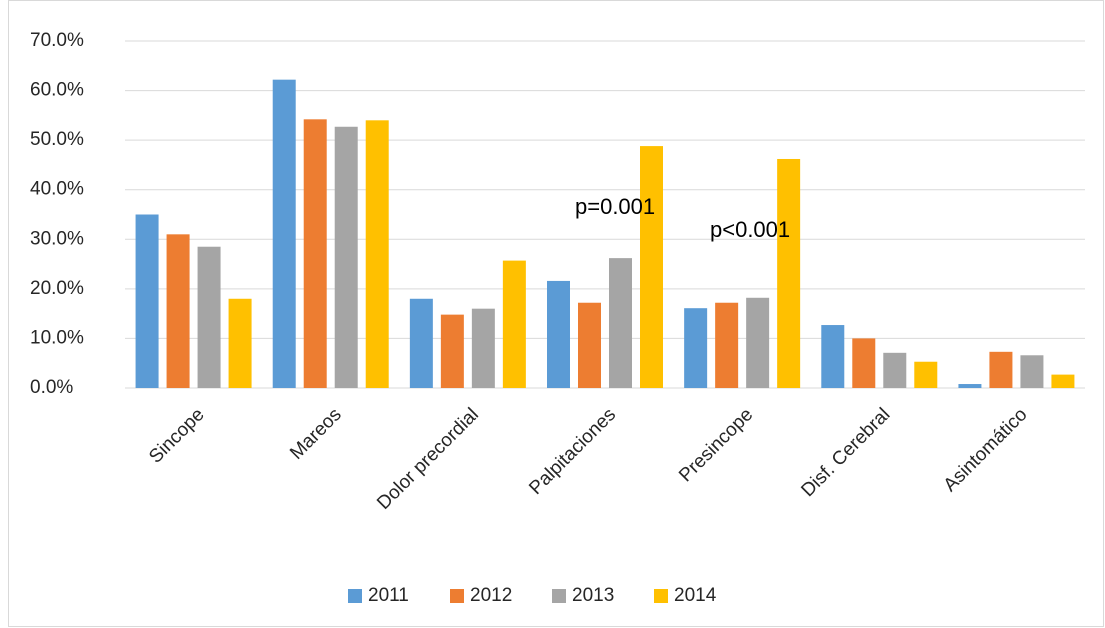 This screenshot has width=1105, height=628. What do you see at coordinates (615, 206) in the screenshot?
I see `annotation: p=0.001` at bounding box center [615, 206].